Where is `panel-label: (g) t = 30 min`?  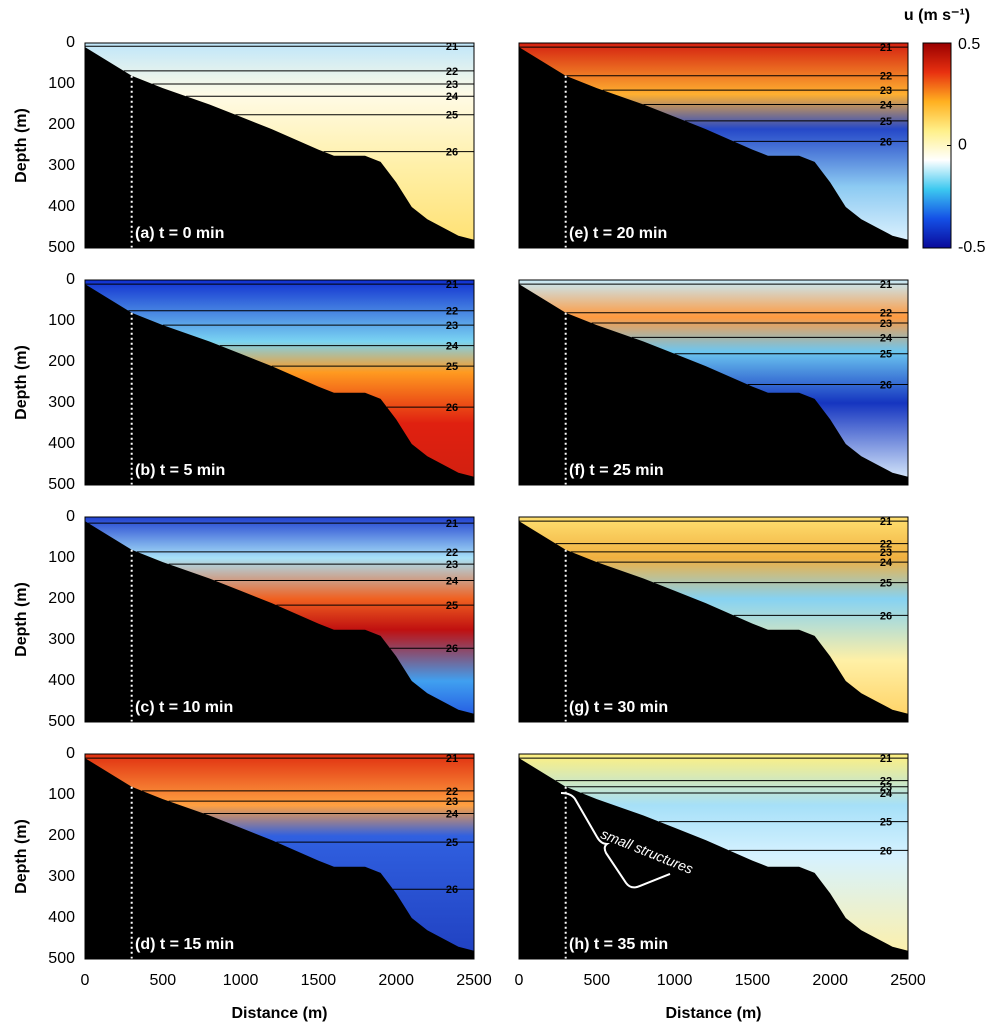 panel-label: (g) t = 30 min is located at coordinates (618, 707).